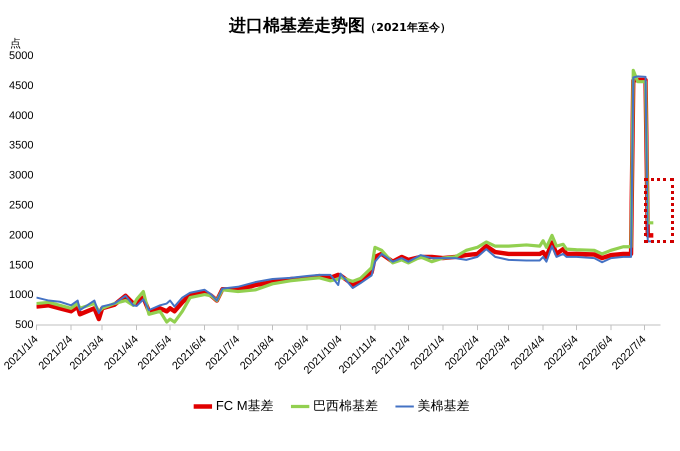 The height and width of the screenshot is (451, 680). I want to click on legend-label: 巴西棉基差, so click(345, 406).